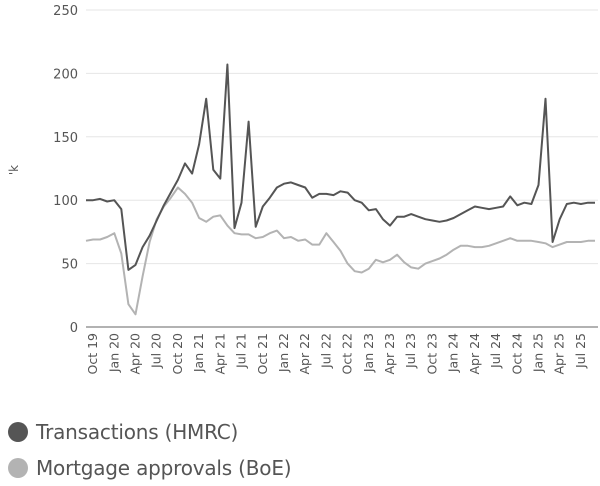 The height and width of the screenshot is (486, 600). Describe the element at coordinates (69, 265) in the screenshot. I see `y-tick-label: 50` at that location.